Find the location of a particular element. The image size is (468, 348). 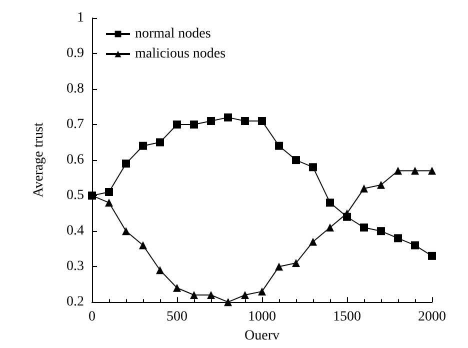

y-tick-label: 0.3 is located at coordinates (75, 266).